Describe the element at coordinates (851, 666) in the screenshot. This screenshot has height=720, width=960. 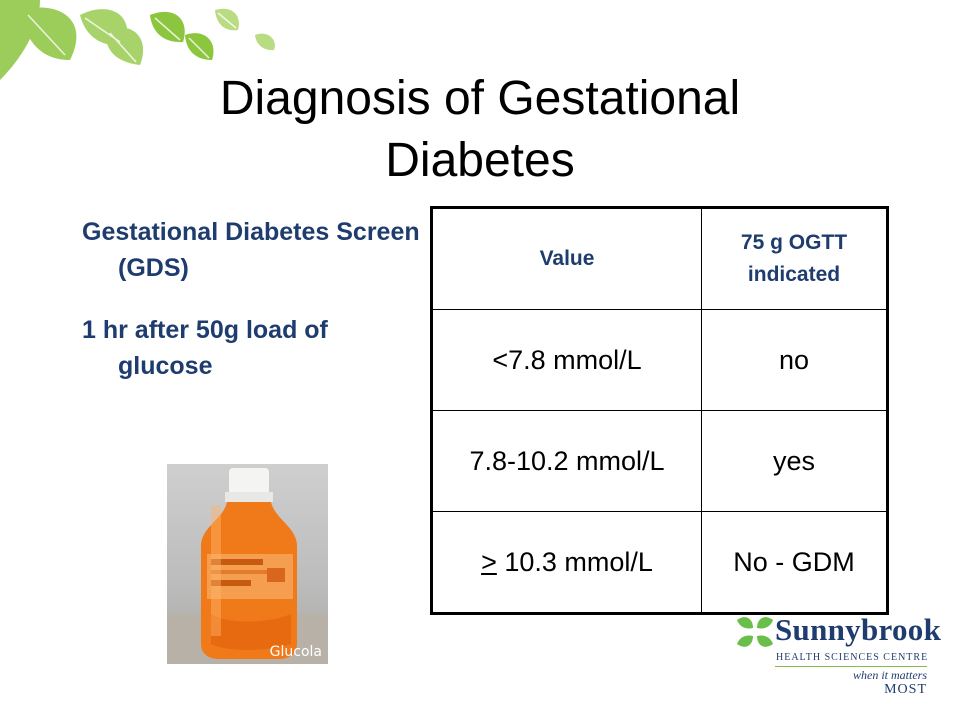
I see `logo-divider` at that location.